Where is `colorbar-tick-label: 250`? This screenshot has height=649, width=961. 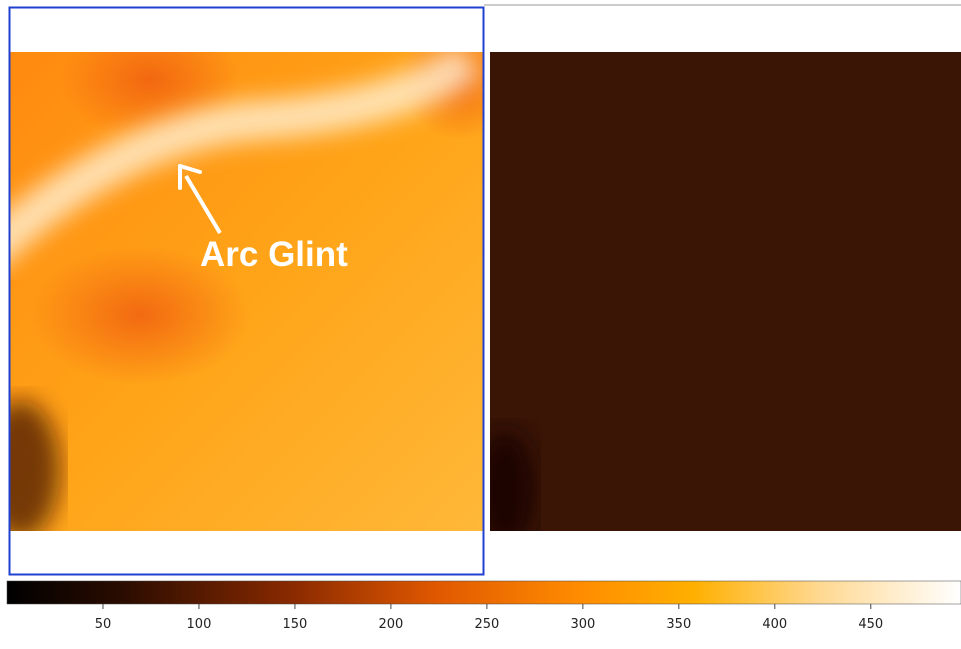 colorbar-tick-label: 250 is located at coordinates (486, 624).